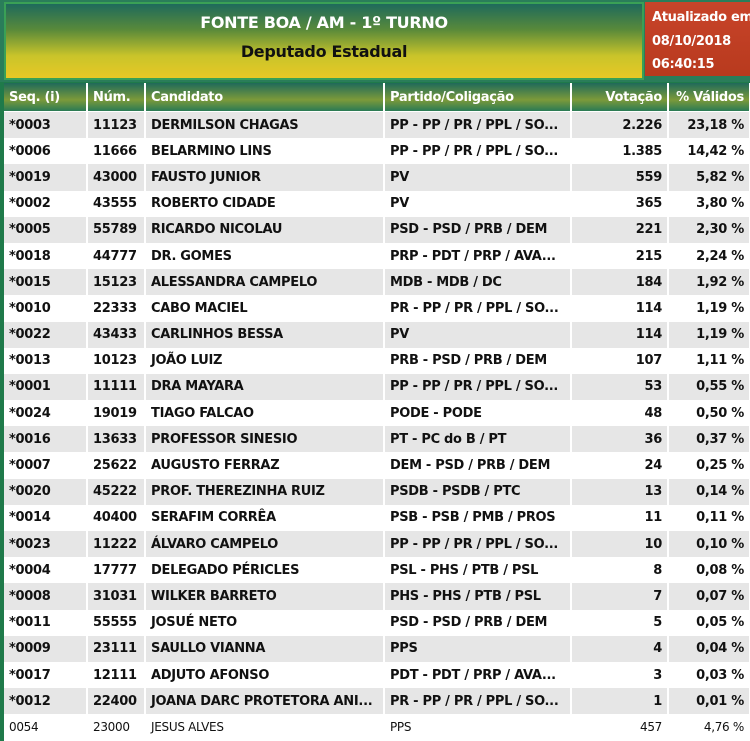  What do you see at coordinates (46, 360) in the screenshot?
I see `cell-seq: *0013` at bounding box center [46, 360].